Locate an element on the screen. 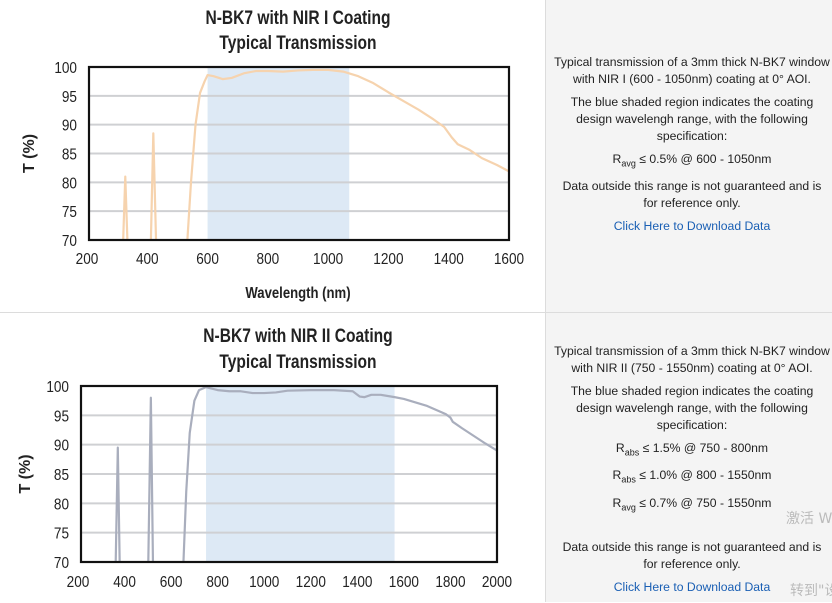 The width and height of the screenshot is (832, 603). spec-text: ≤ 0.5% @ 600 - 1050nm is located at coordinates (703, 159).